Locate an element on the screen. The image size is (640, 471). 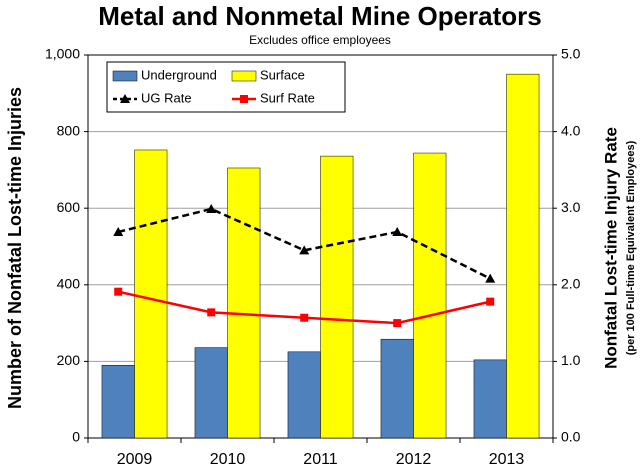
y-tick-label: 1,000 is located at coordinates (62, 54).